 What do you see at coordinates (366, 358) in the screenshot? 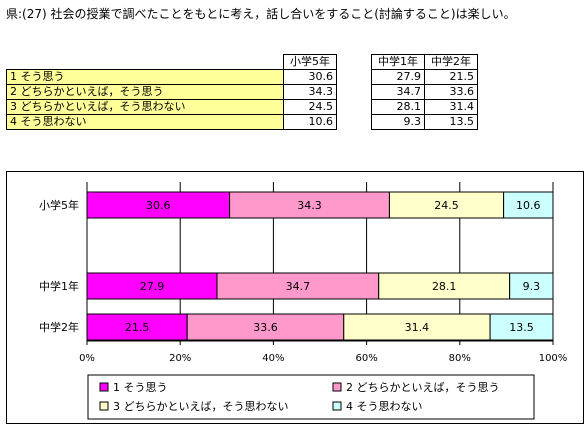
I see `x-tick-label: 60%` at bounding box center [366, 358].